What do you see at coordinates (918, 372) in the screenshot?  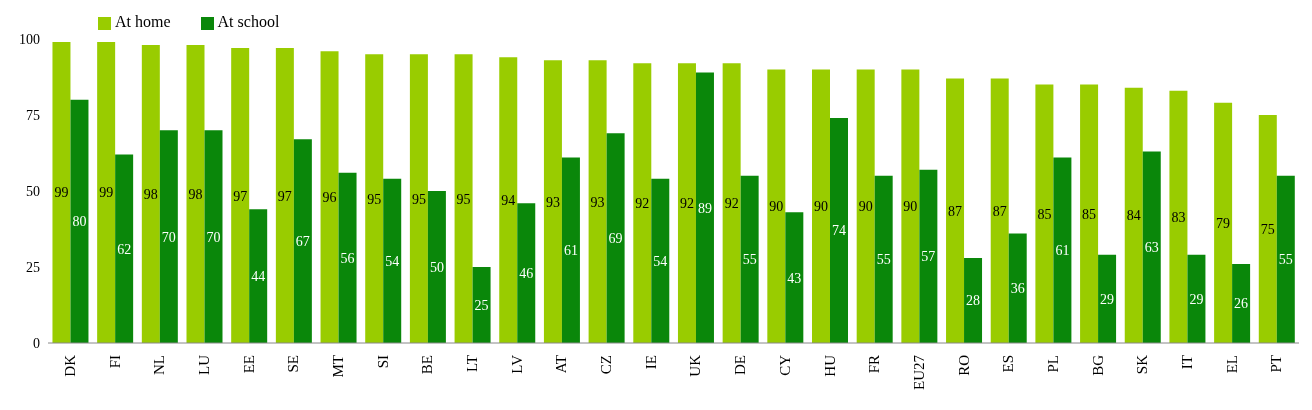 I see `x-tick-label: EU27` at bounding box center [918, 372].